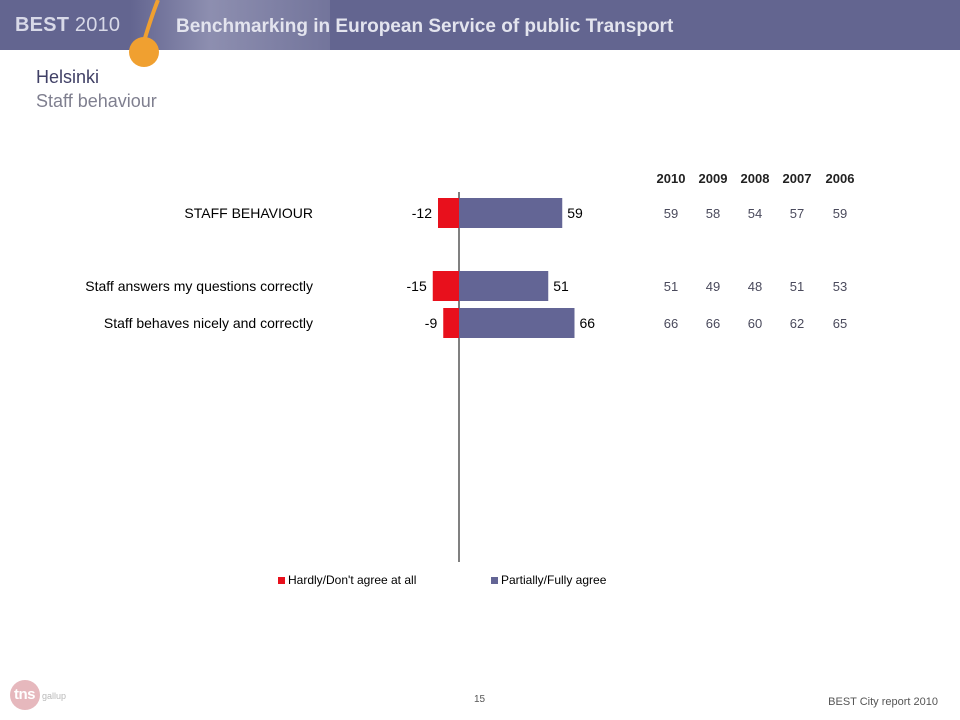  What do you see at coordinates (671, 178) in the screenshot?
I see `history-year-header: 2010` at bounding box center [671, 178].